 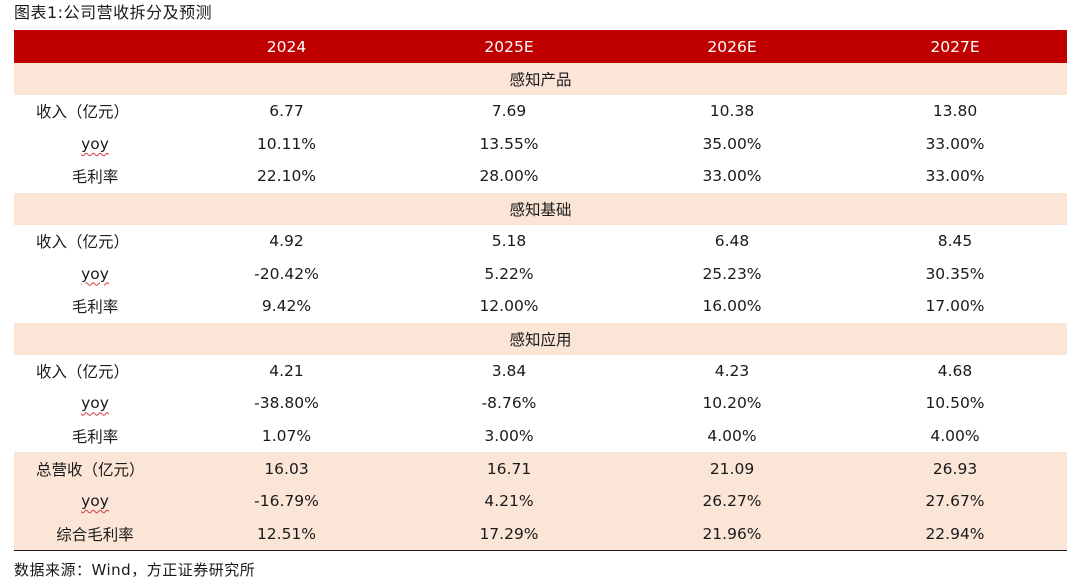 What do you see at coordinates (540, 241) in the screenshot?
I see `table-row: 收入（亿元） 4.92 5.18 6.48 8.45` at bounding box center [540, 241].